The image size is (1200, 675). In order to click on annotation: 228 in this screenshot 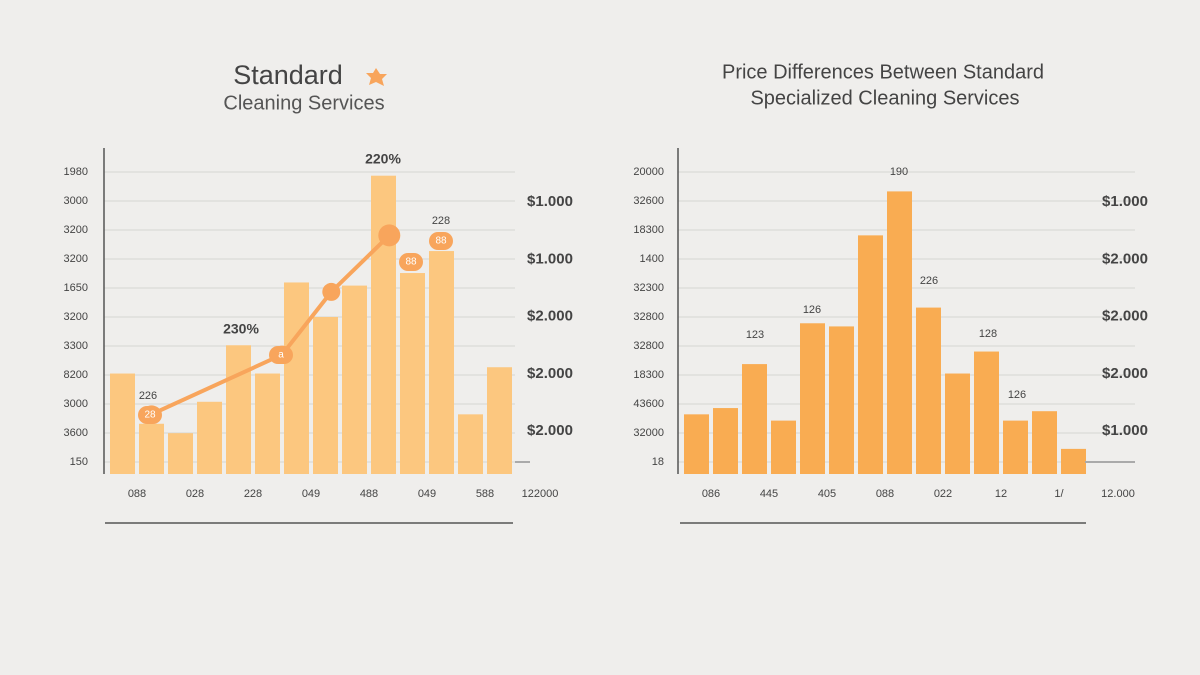, I will do `click(441, 221)`.